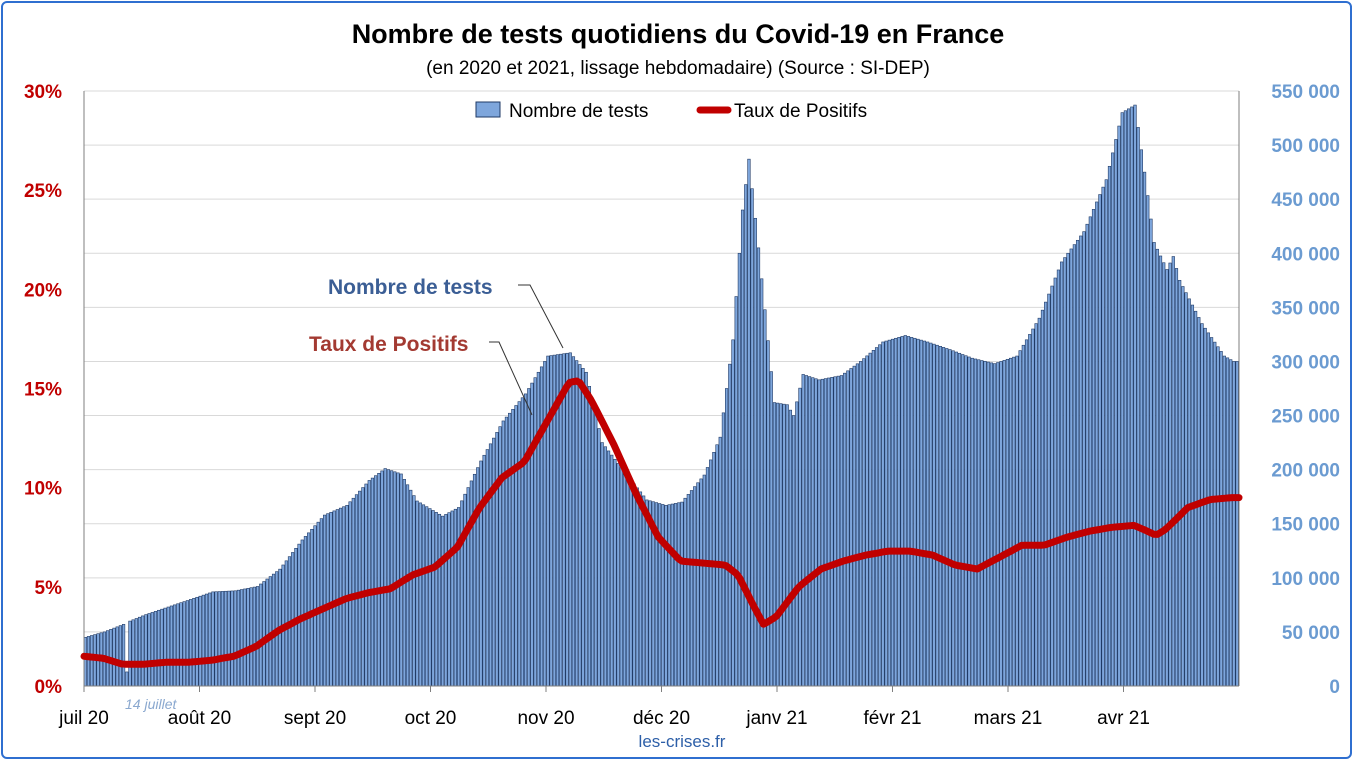 The width and height of the screenshot is (1357, 764). Describe the element at coordinates (43, 92) in the screenshot. I see `y-left-tick-label: 30%` at that location.